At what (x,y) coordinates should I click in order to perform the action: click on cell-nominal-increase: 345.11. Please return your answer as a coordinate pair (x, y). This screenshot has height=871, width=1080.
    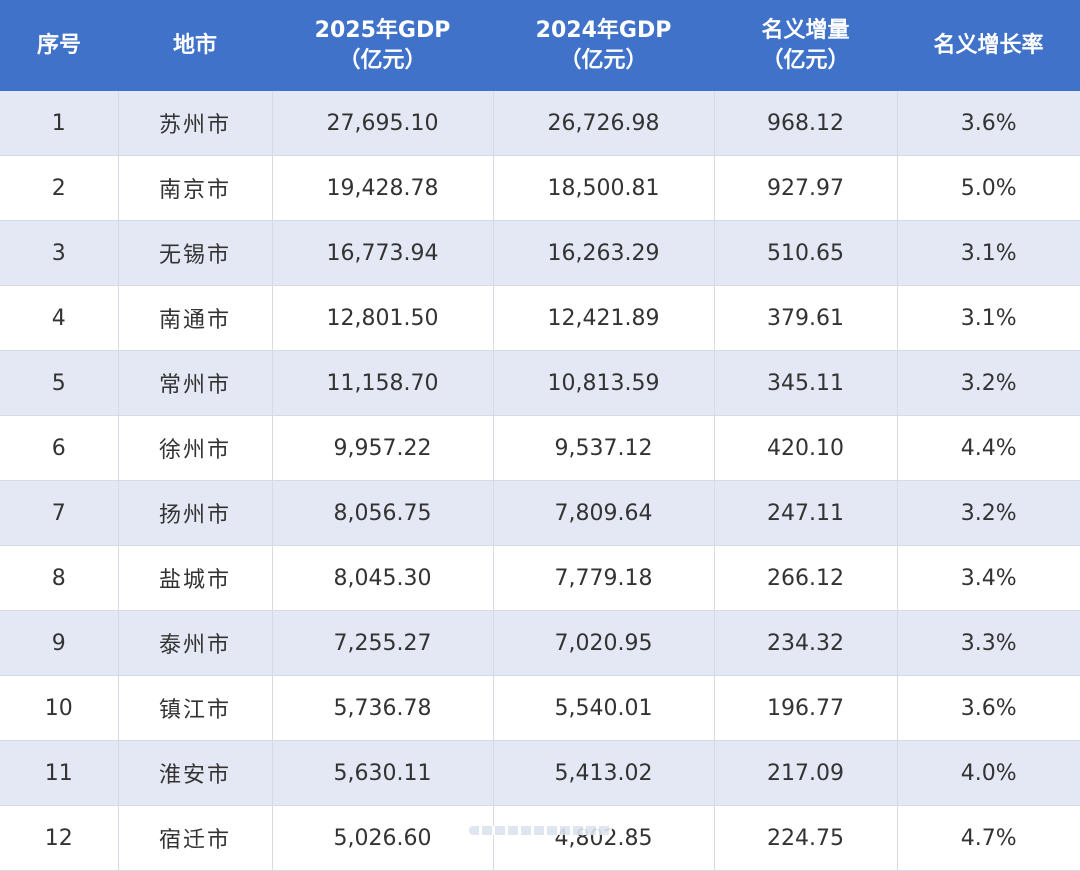
    Looking at the image, I should click on (806, 383).